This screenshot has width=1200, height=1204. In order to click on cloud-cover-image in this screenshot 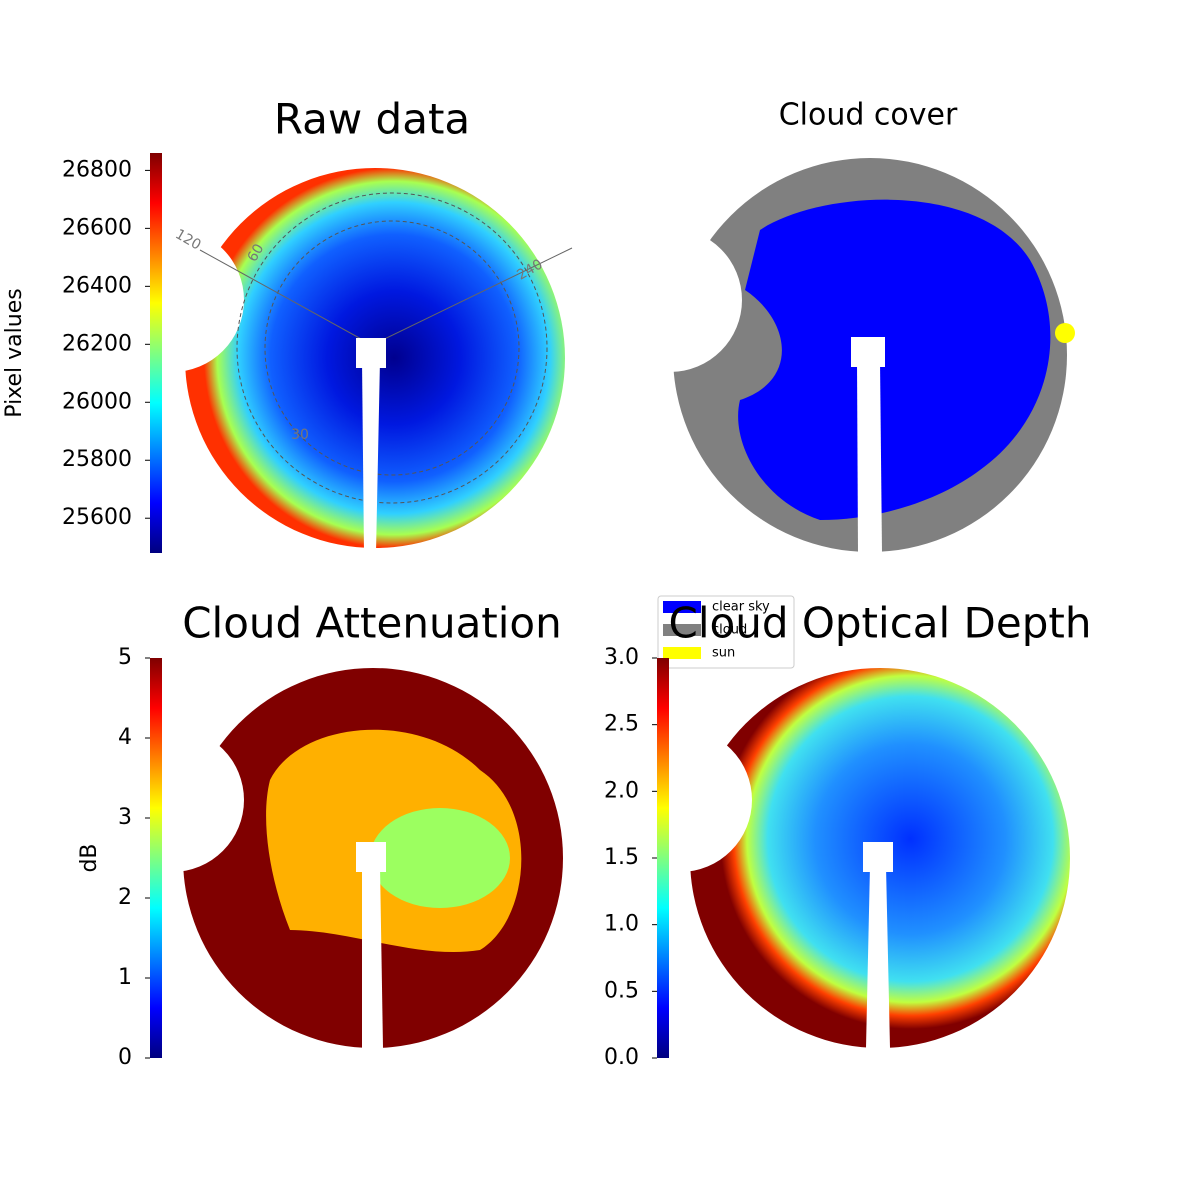, I will do `click(836, 355)`.